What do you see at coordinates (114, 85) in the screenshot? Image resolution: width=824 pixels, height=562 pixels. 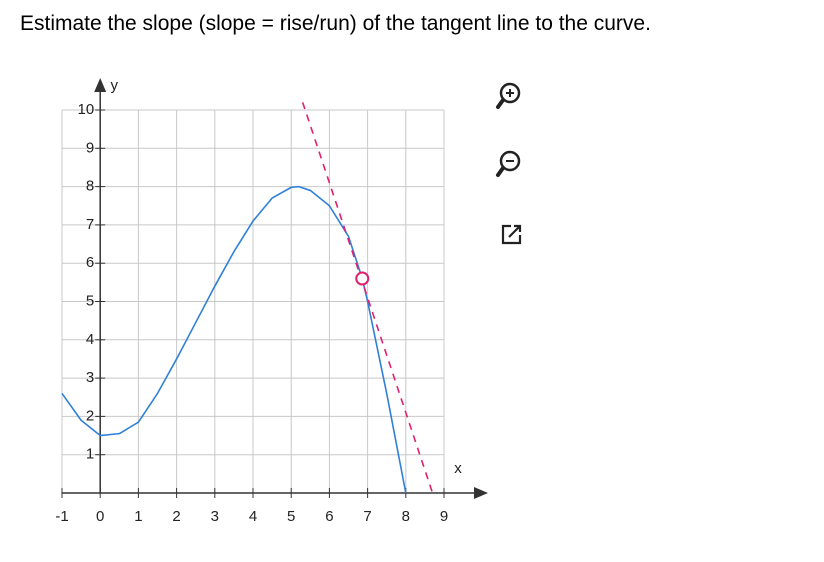 I see `y-axis-label: y` at bounding box center [114, 85].